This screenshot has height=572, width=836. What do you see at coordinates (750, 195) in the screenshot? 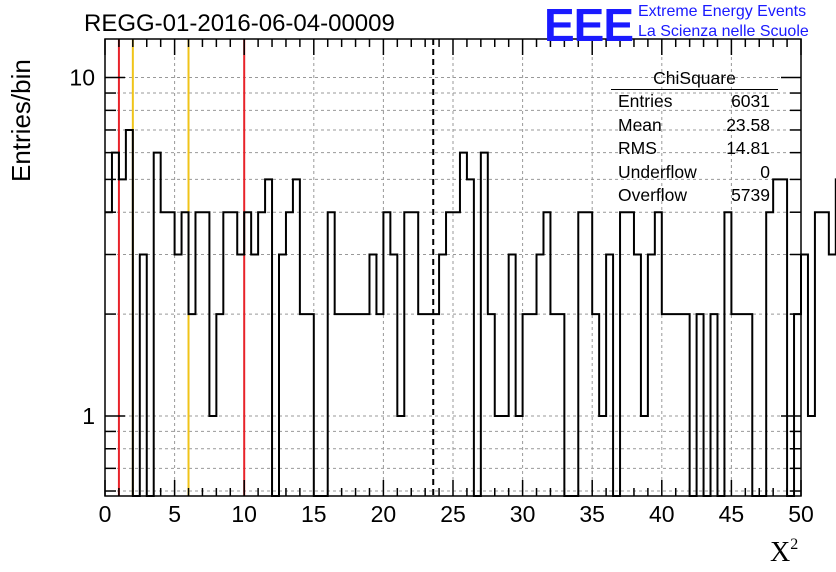
I see `stats-value: 5739` at bounding box center [750, 195].